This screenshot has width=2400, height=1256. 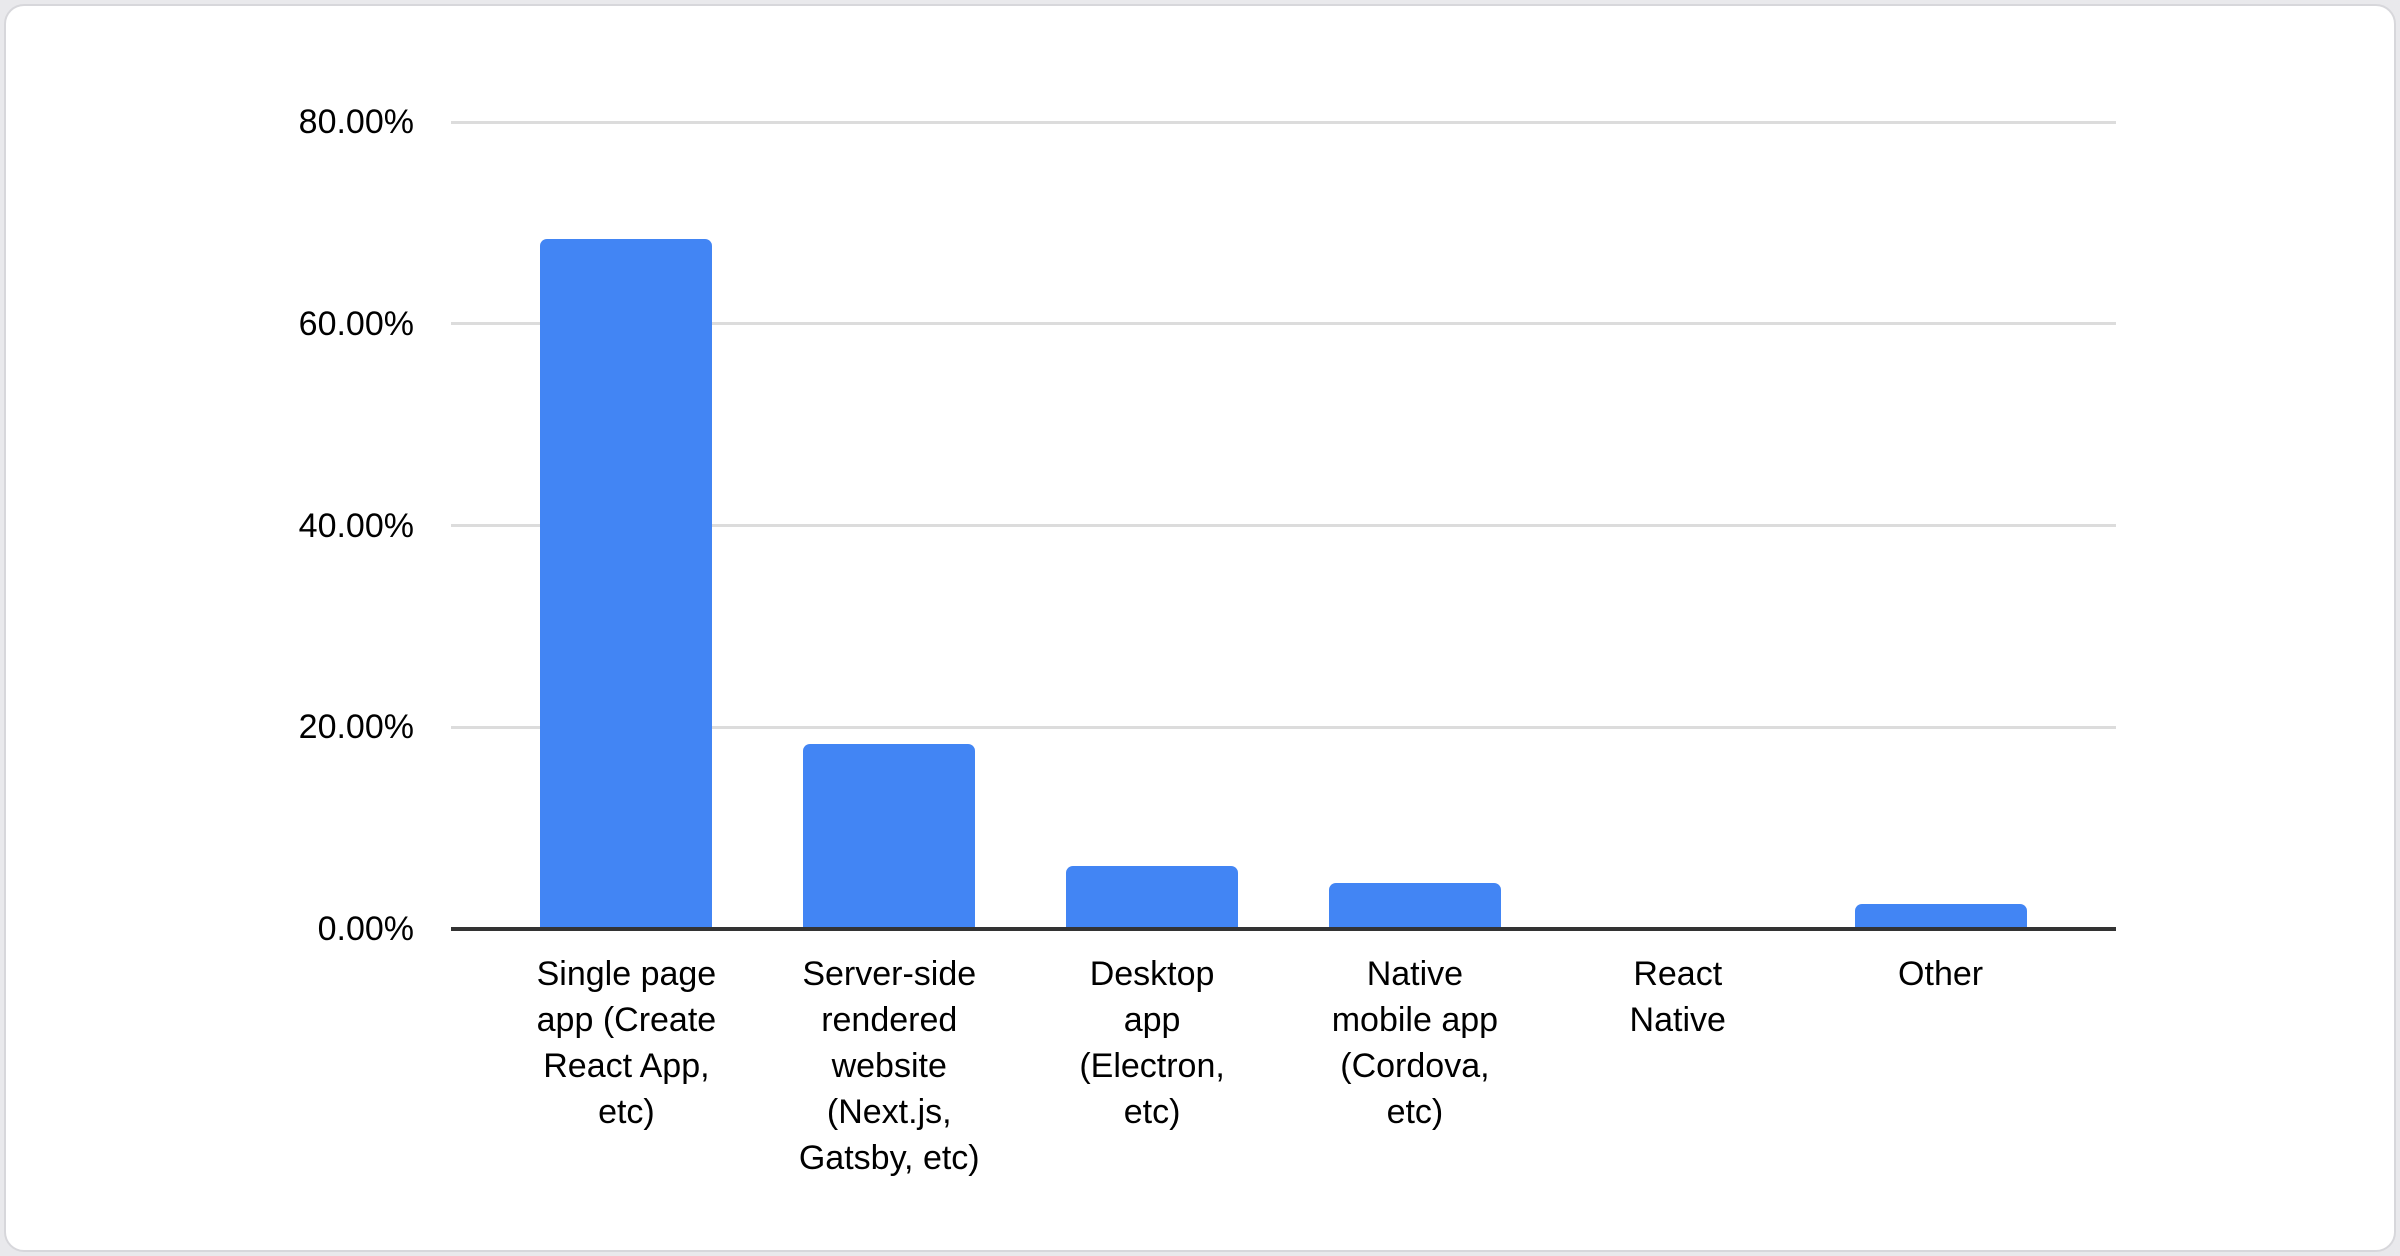 What do you see at coordinates (1152, 1043) in the screenshot?
I see `x-axis-category-label: Desktop app (Electron, etc)` at bounding box center [1152, 1043].